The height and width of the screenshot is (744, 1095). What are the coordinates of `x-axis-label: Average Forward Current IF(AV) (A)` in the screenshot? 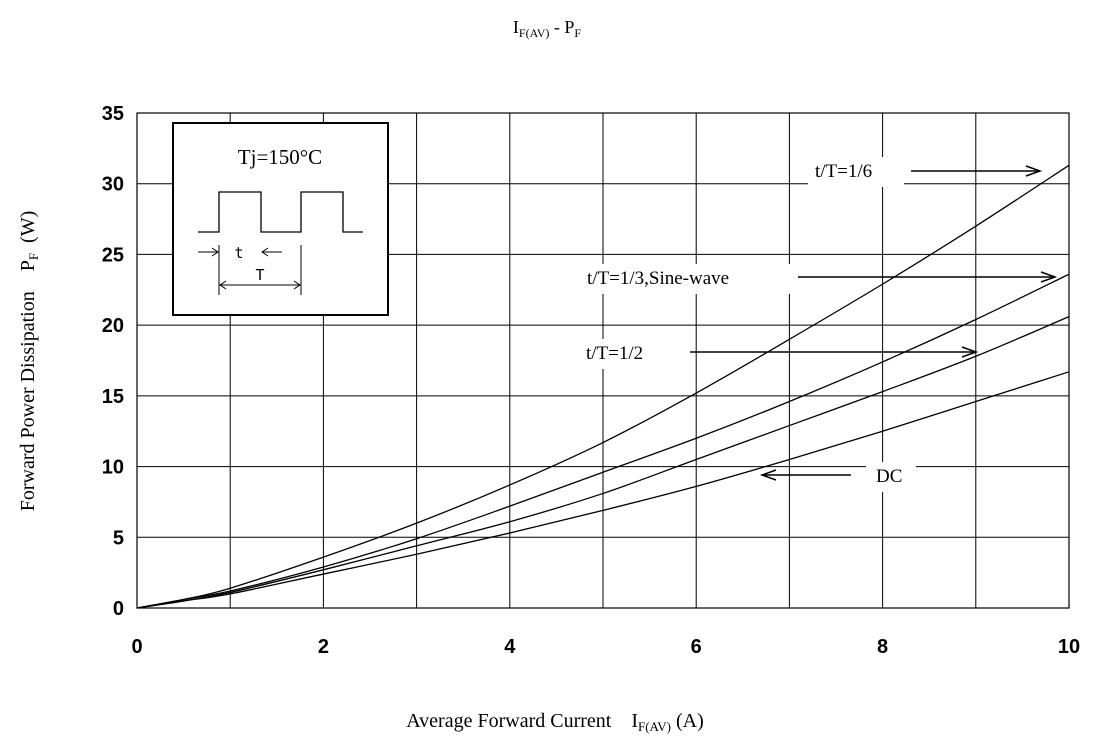 It's located at (555, 722).